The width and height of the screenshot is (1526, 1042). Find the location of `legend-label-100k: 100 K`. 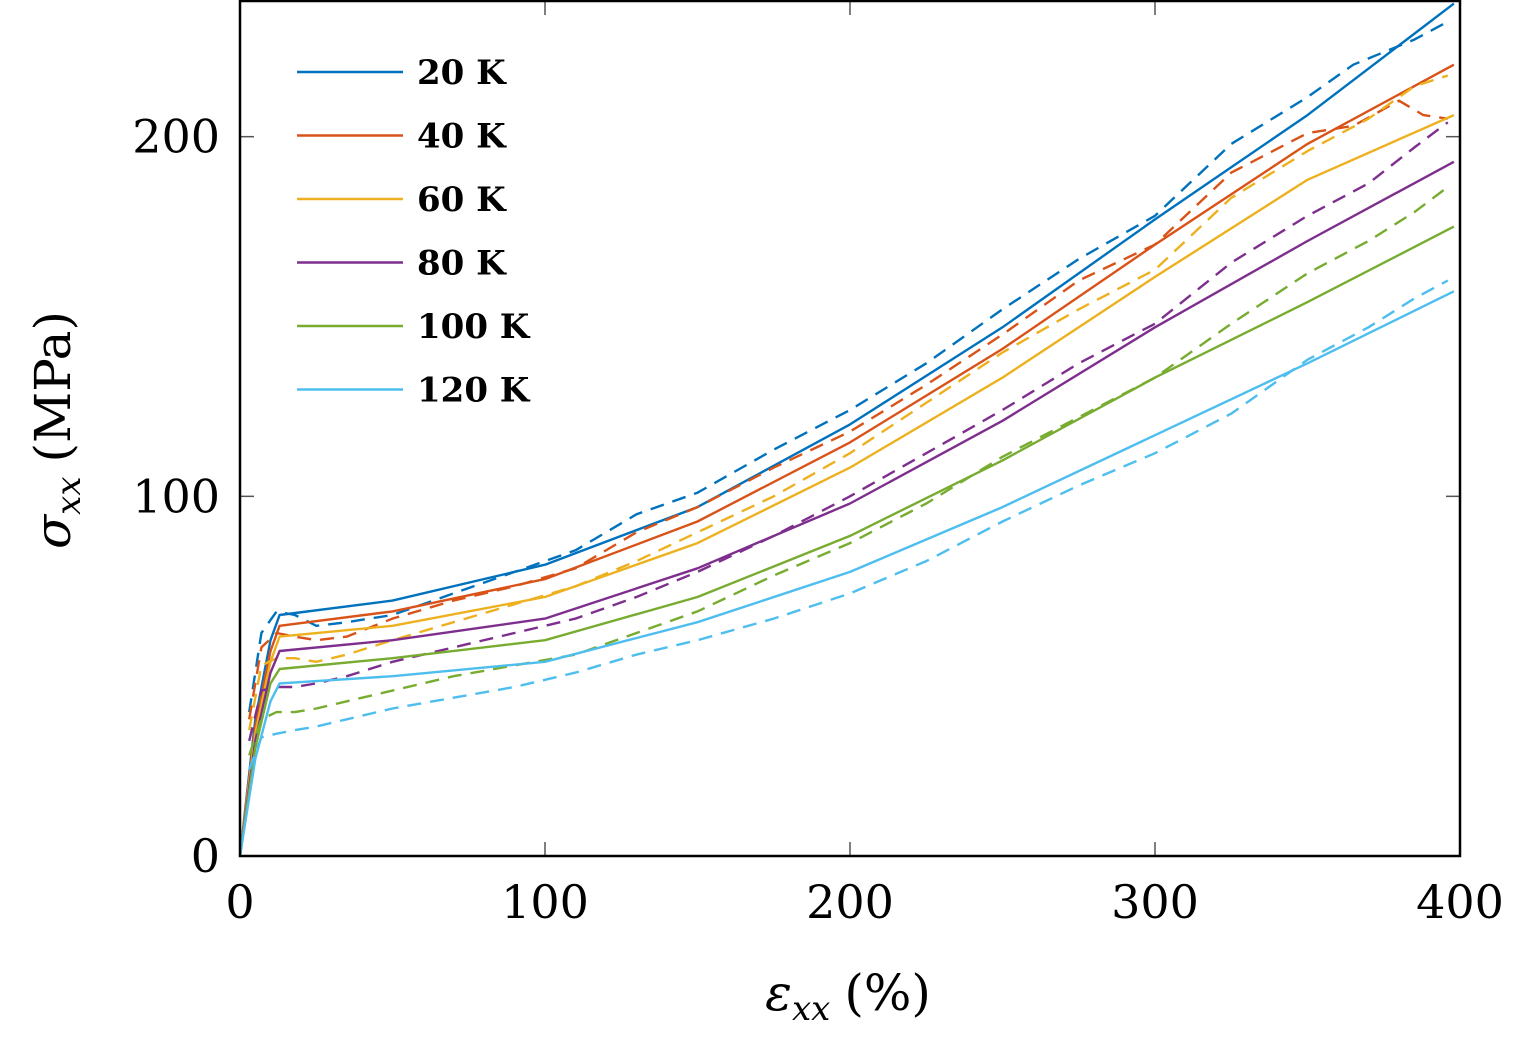

legend-label-100k: 100 K is located at coordinates (474, 327).